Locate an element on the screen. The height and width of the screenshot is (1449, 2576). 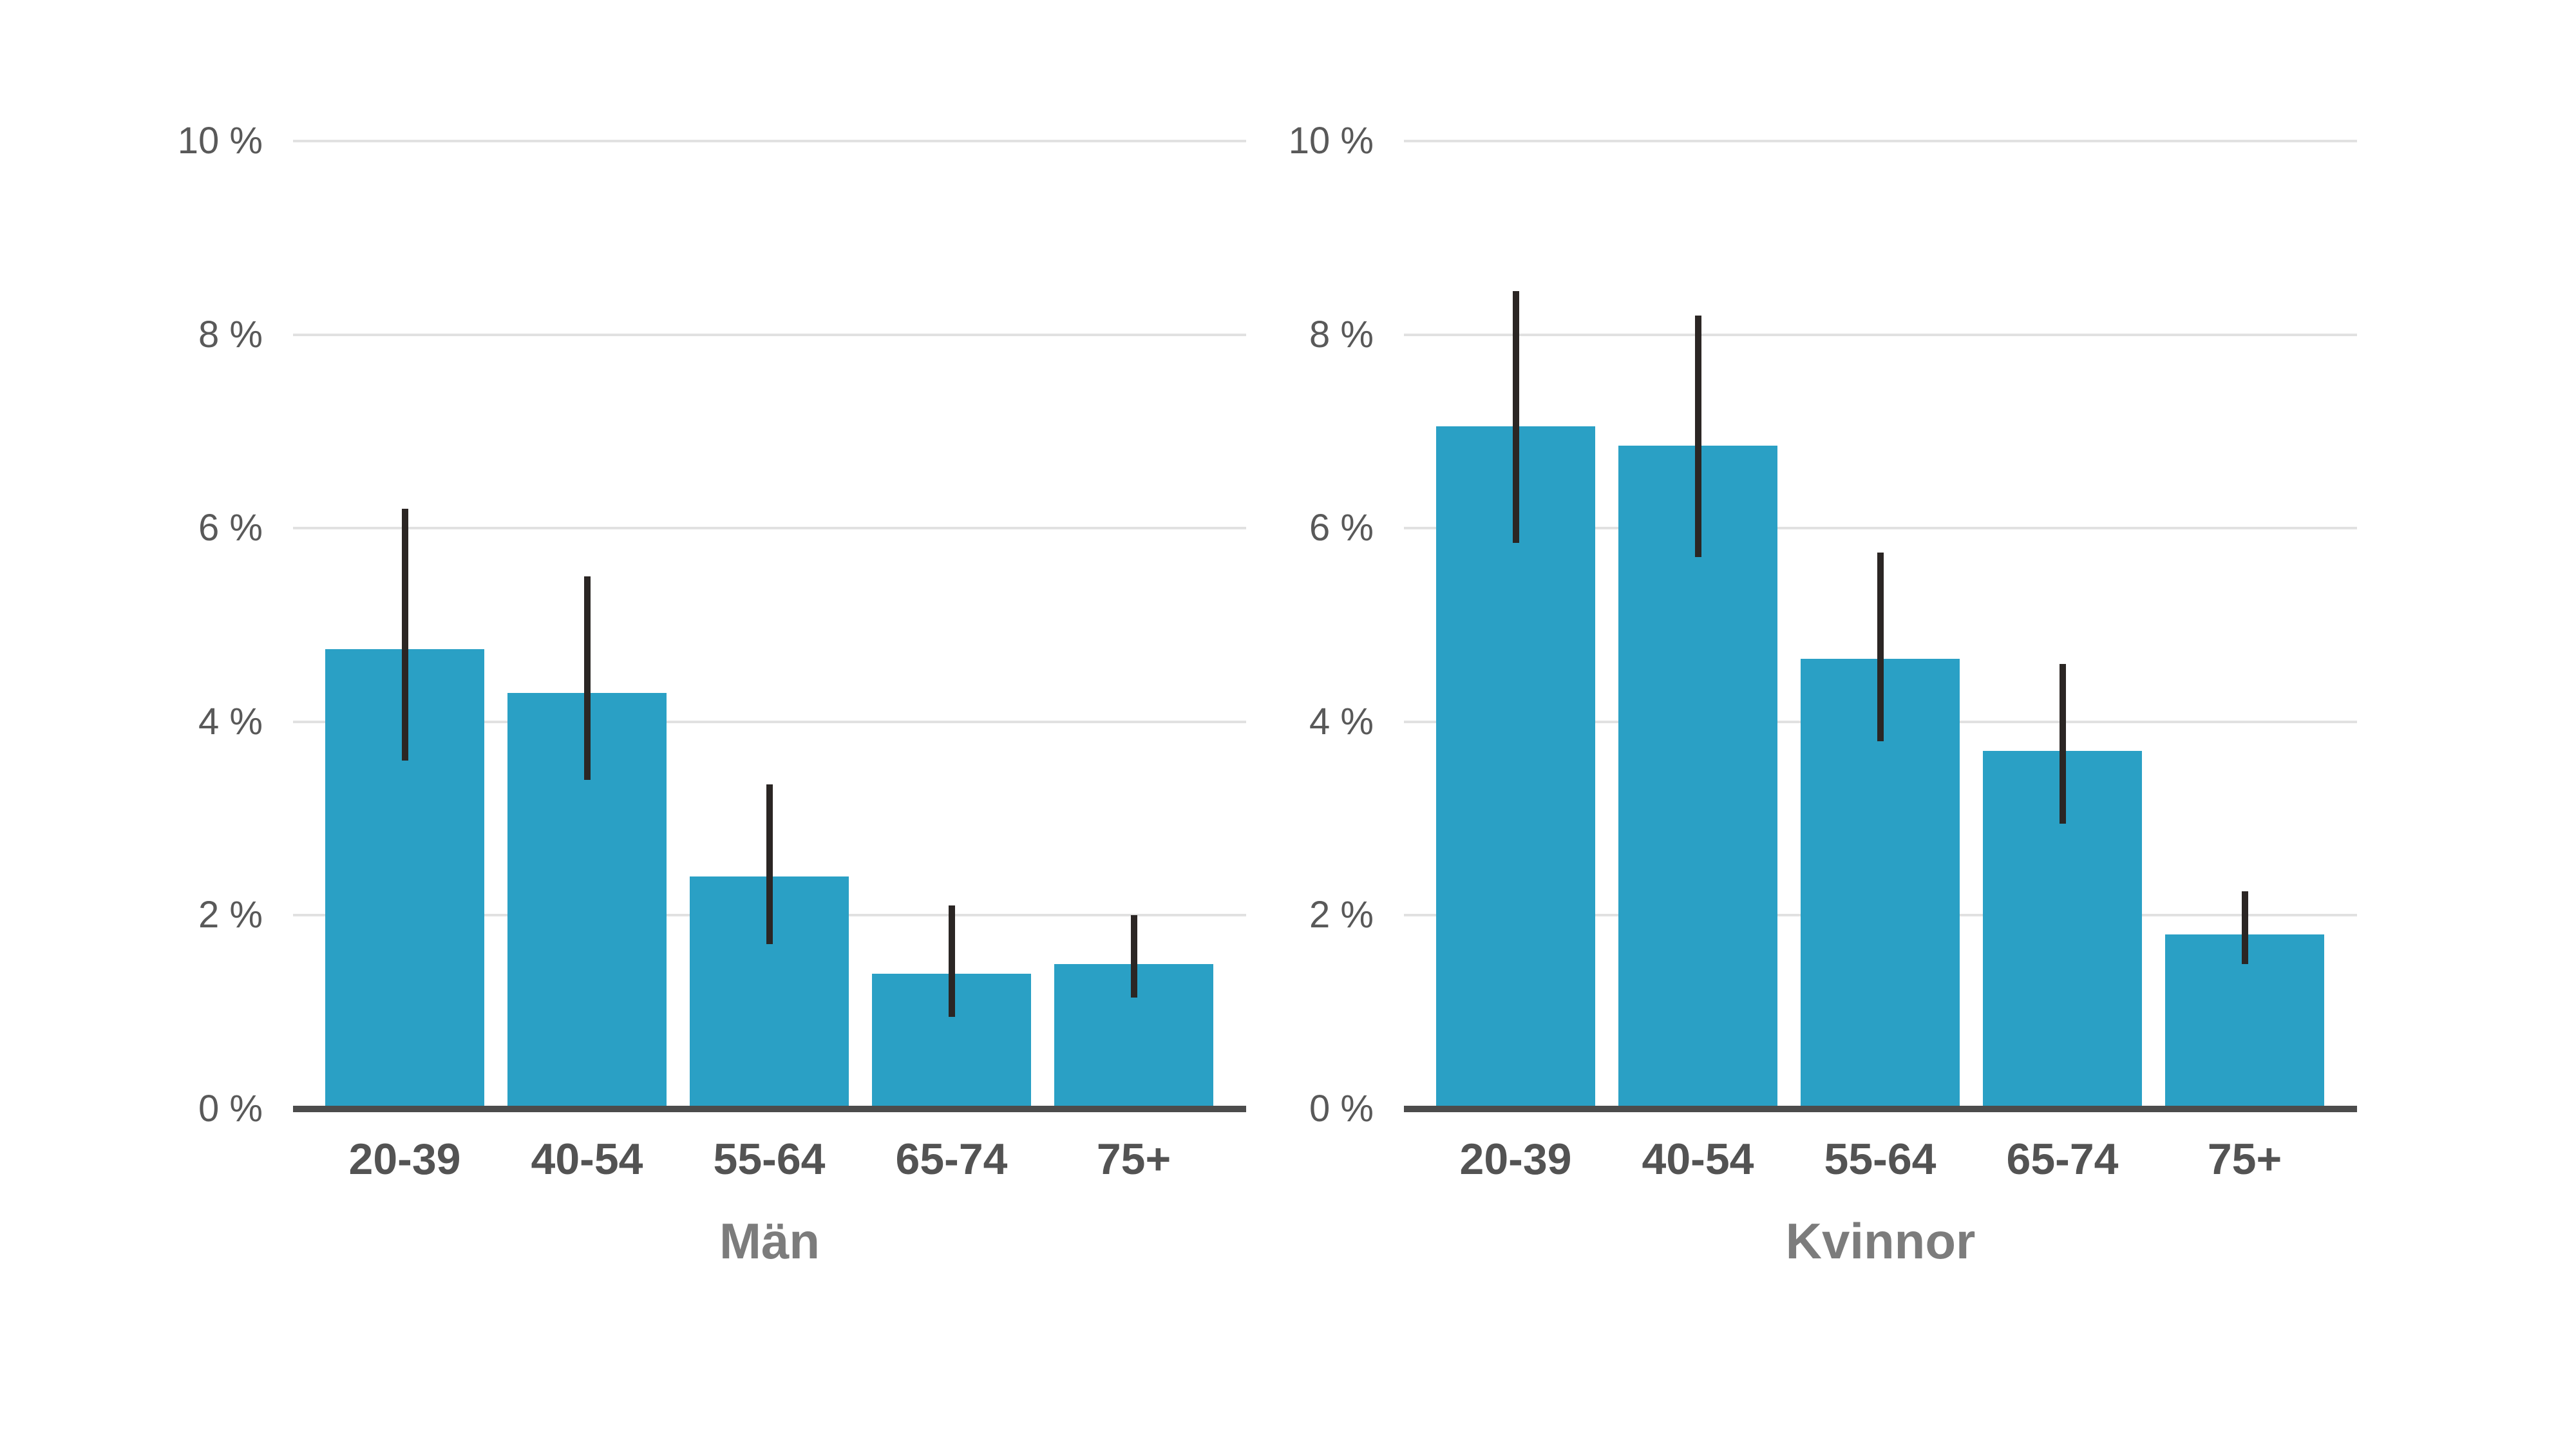
bar-75+ is located at coordinates (2244, 1021).